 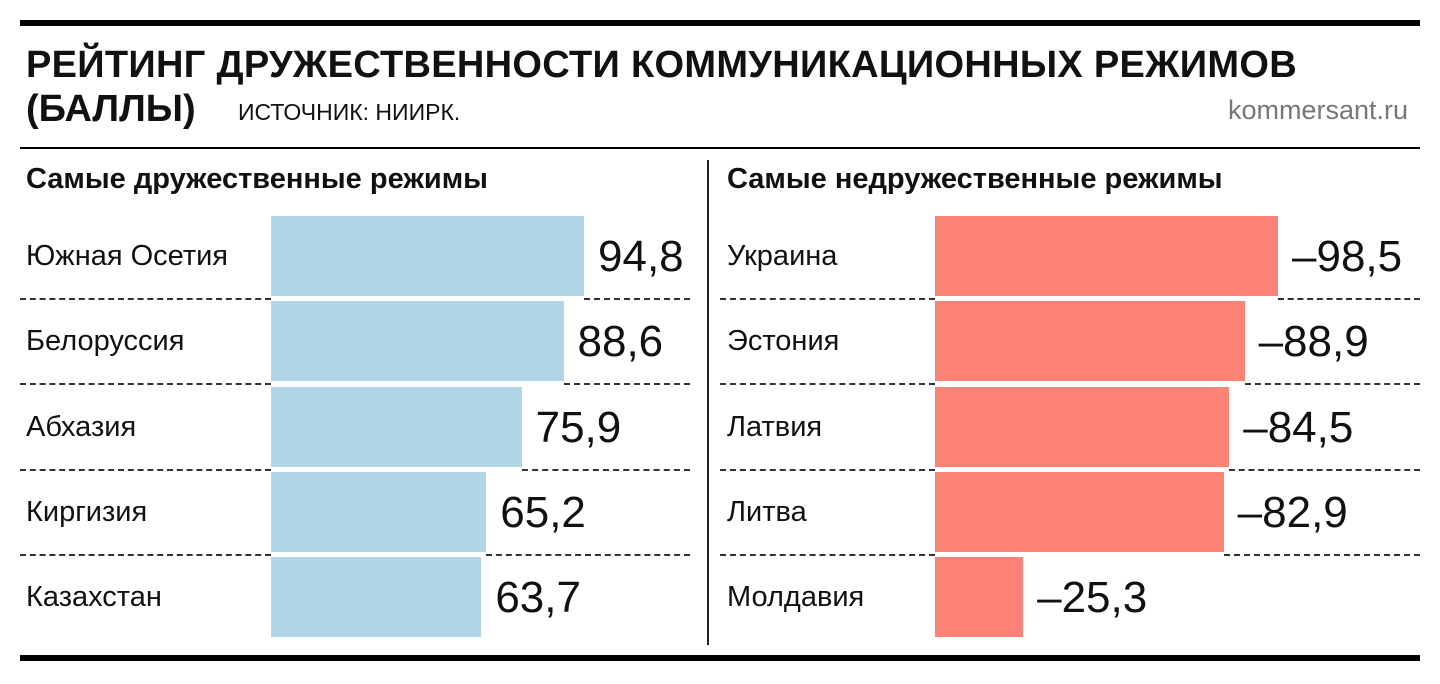 What do you see at coordinates (578, 427) in the screenshot?
I see `friendly-value-label: 75,9` at bounding box center [578, 427].